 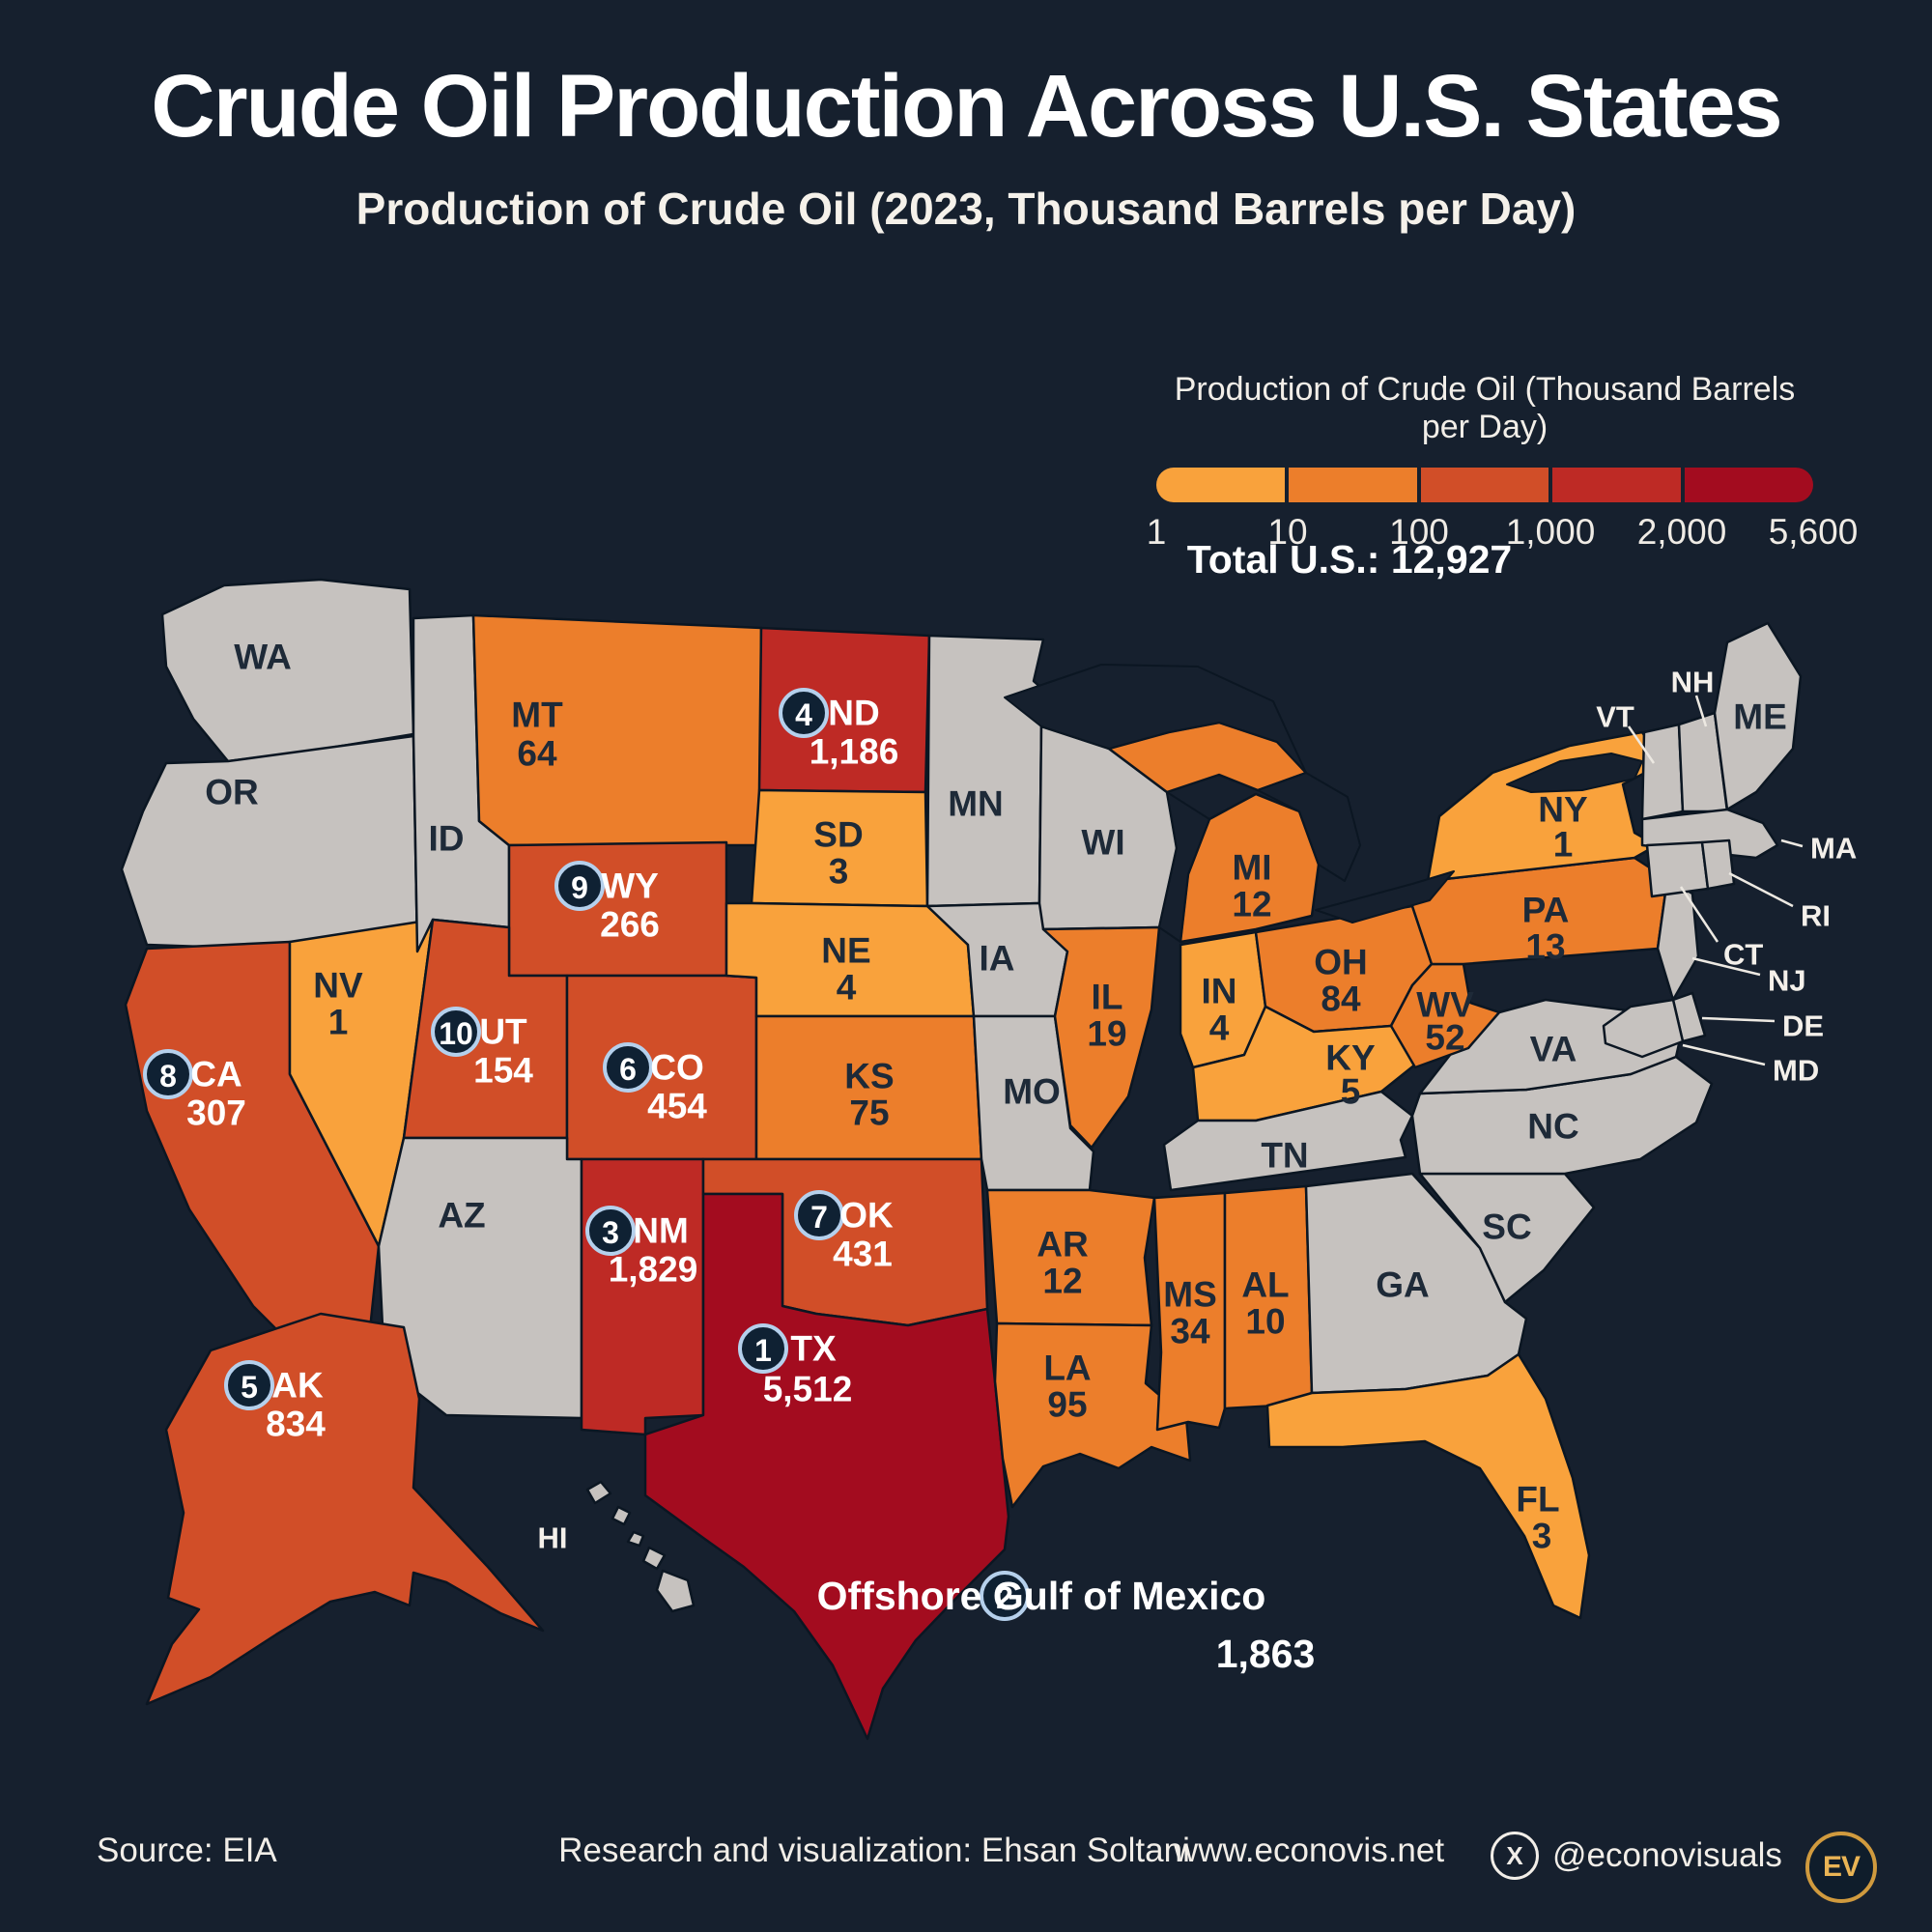 What do you see at coordinates (653, 1270) in the screenshot?
I see `state-value-nm: 1,829` at bounding box center [653, 1270].